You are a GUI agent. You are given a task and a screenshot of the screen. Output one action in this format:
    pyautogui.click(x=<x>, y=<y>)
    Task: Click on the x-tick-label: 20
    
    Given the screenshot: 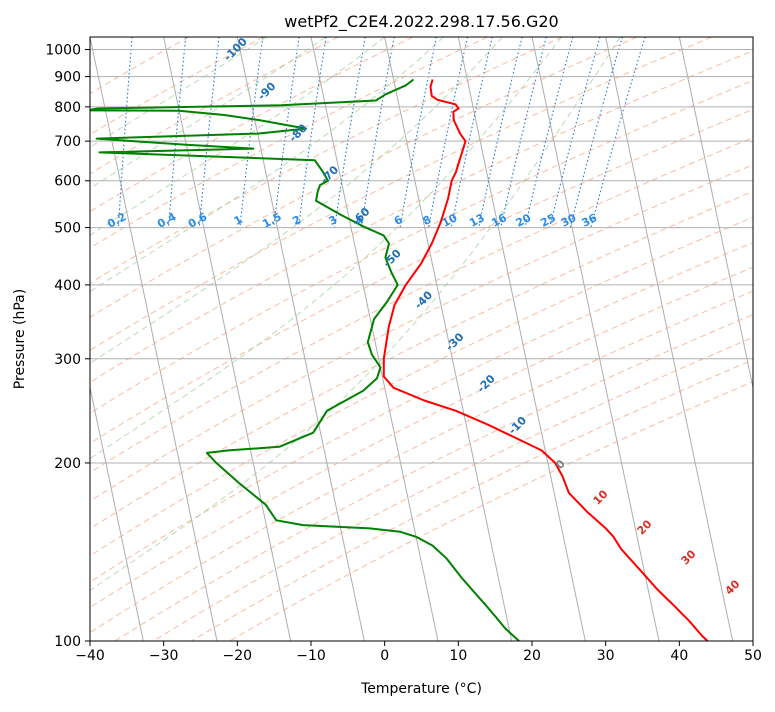 What is the action you would take?
    pyautogui.click(x=532, y=656)
    